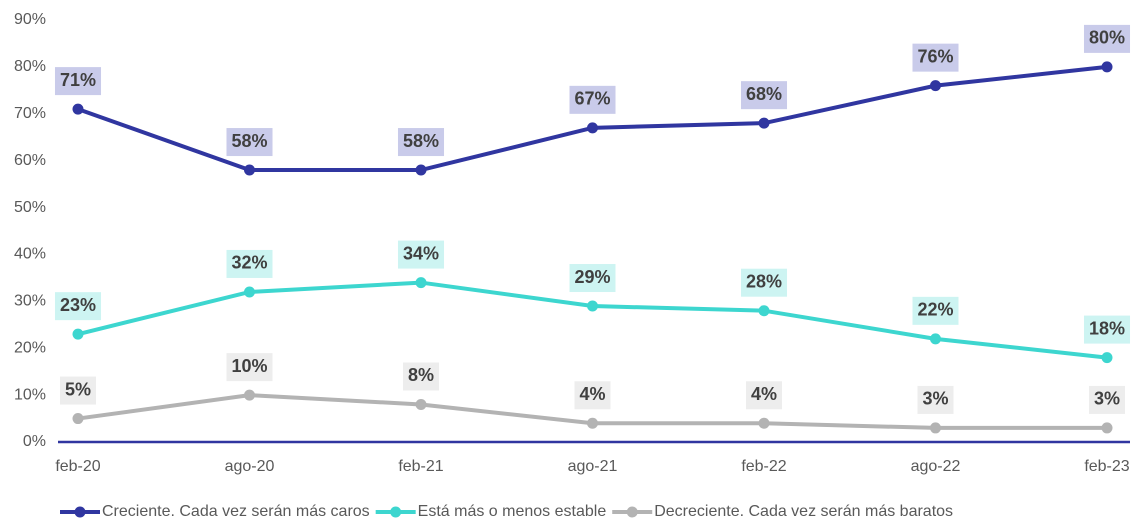 Image resolution: width=1140 pixels, height=523 pixels. What do you see at coordinates (30, 254) in the screenshot?
I see `y-tick-label: 40%` at bounding box center [30, 254].